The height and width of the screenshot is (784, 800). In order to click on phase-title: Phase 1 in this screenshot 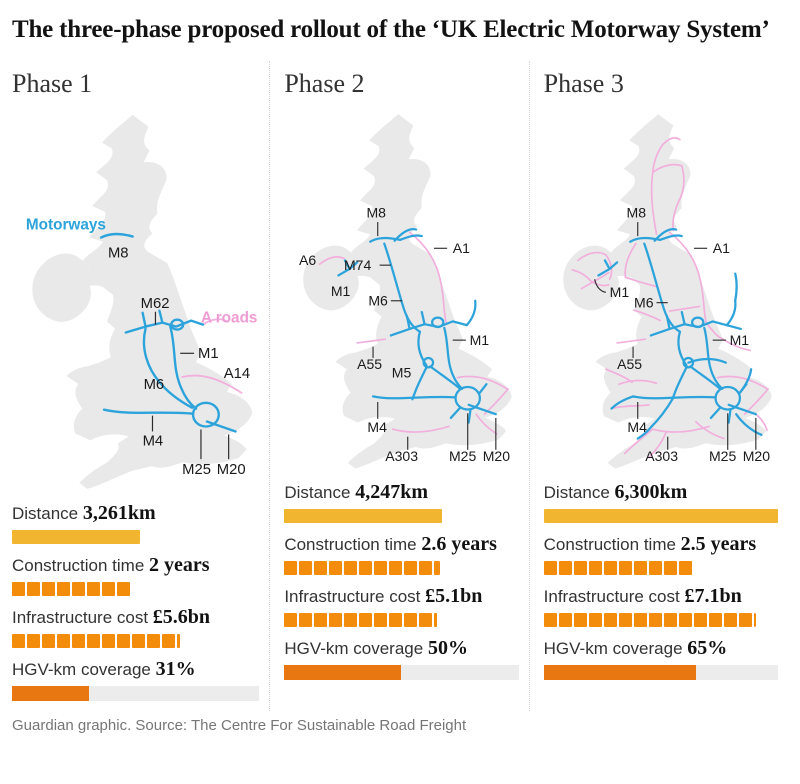, I will do `click(52, 83)`.